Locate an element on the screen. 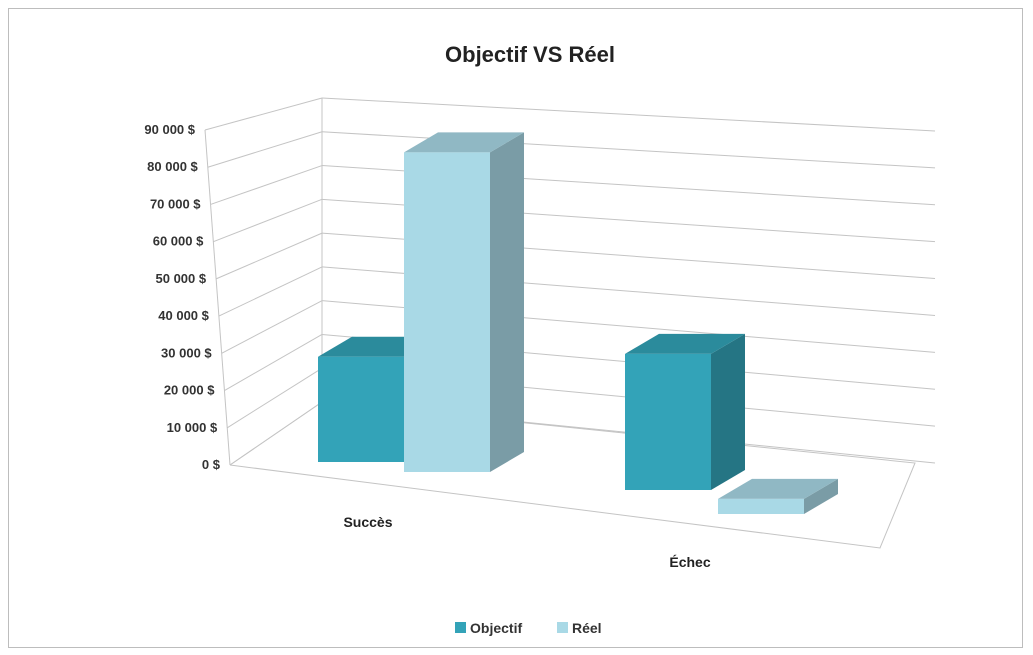  y-tick-label: 30 000 $ is located at coordinates (186, 352).